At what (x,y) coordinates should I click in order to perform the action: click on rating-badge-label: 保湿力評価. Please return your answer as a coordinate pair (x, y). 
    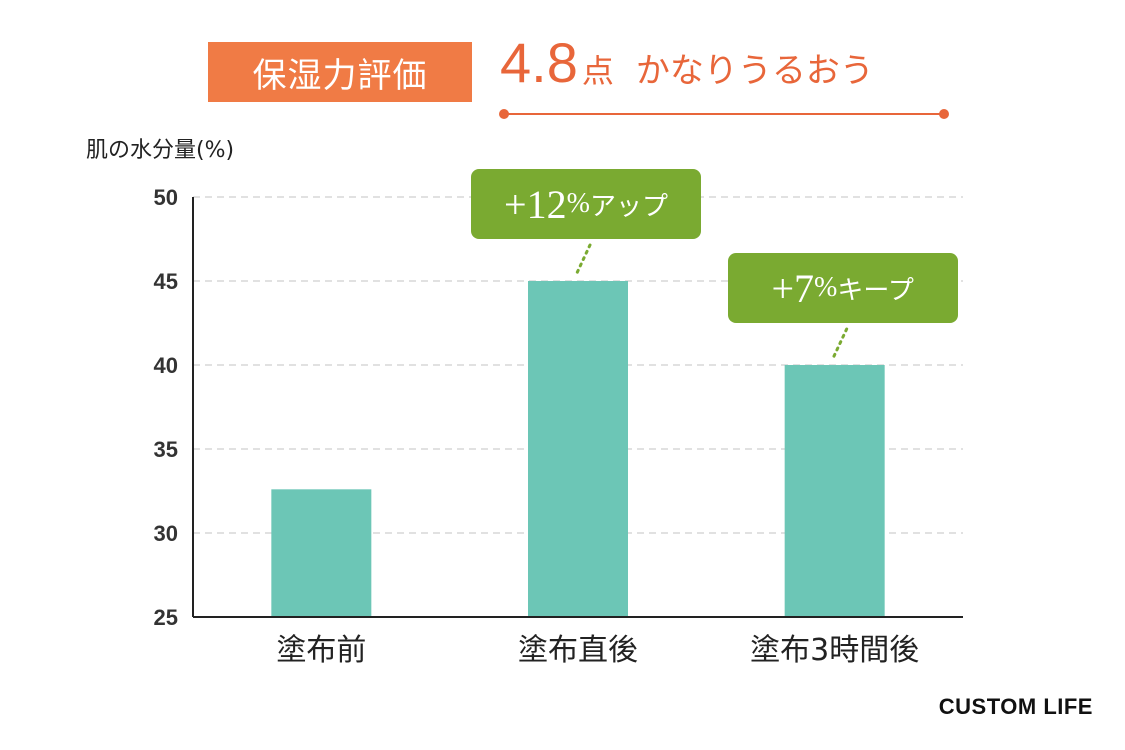
    Looking at the image, I should click on (340, 75).